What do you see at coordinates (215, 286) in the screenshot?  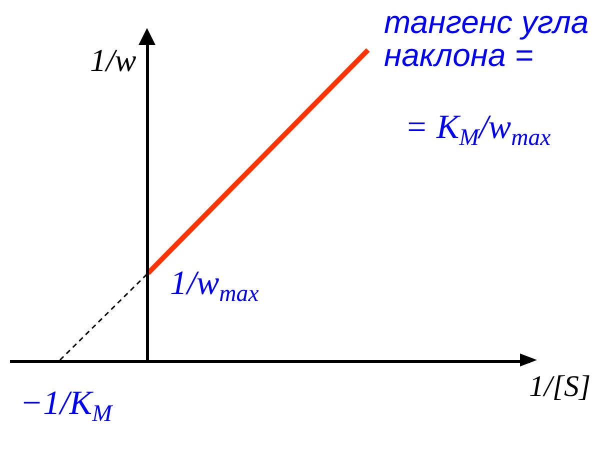 I see `annotation: 1/w$_{max}$` at bounding box center [215, 286].